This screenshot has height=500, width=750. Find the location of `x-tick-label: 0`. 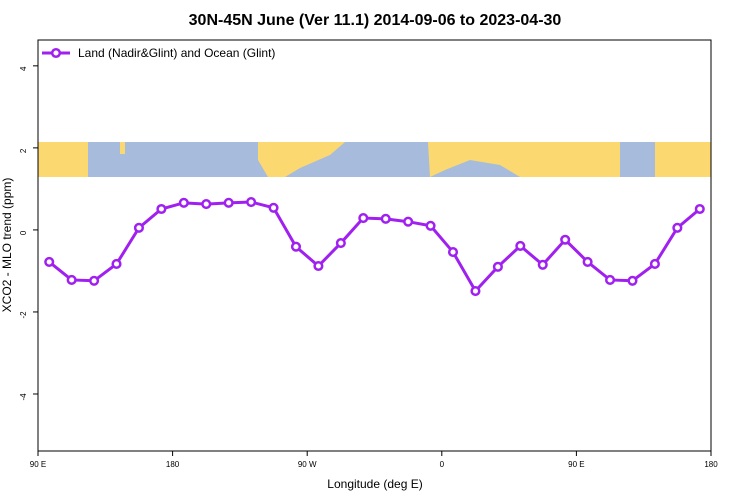

x-tick-label: 0 is located at coordinates (442, 464).